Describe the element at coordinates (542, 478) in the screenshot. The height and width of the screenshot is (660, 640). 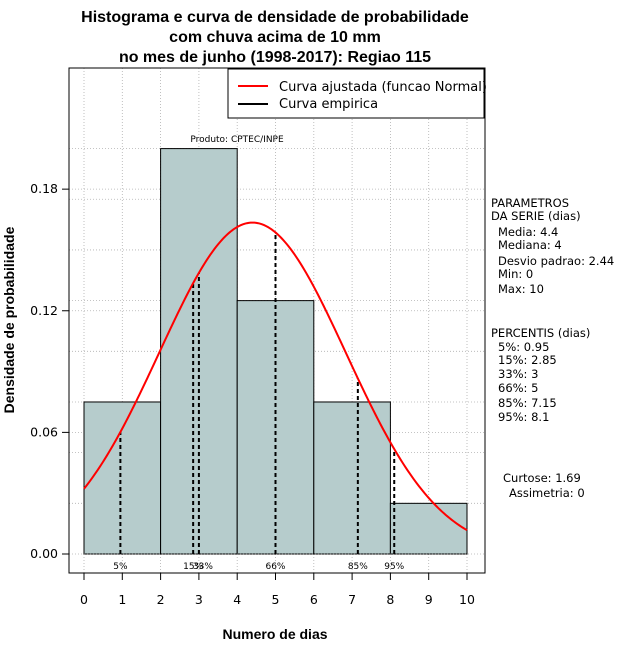
I see `curtose-text: Curtose: 1.69` at that location.